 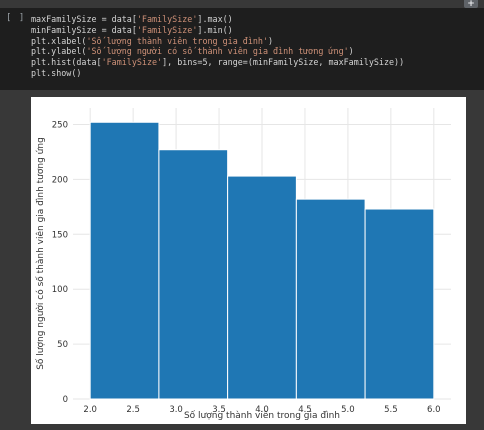 What do you see at coordinates (133, 410) in the screenshot?
I see `x-tick-label: 2.5` at bounding box center [133, 410].